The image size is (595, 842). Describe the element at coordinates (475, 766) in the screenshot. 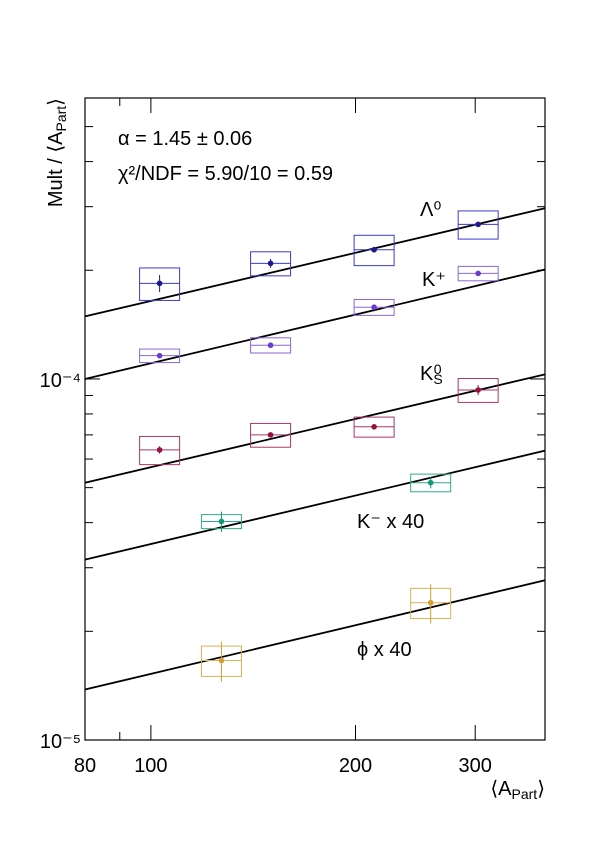

I see `x-tick-label: 300` at that location.